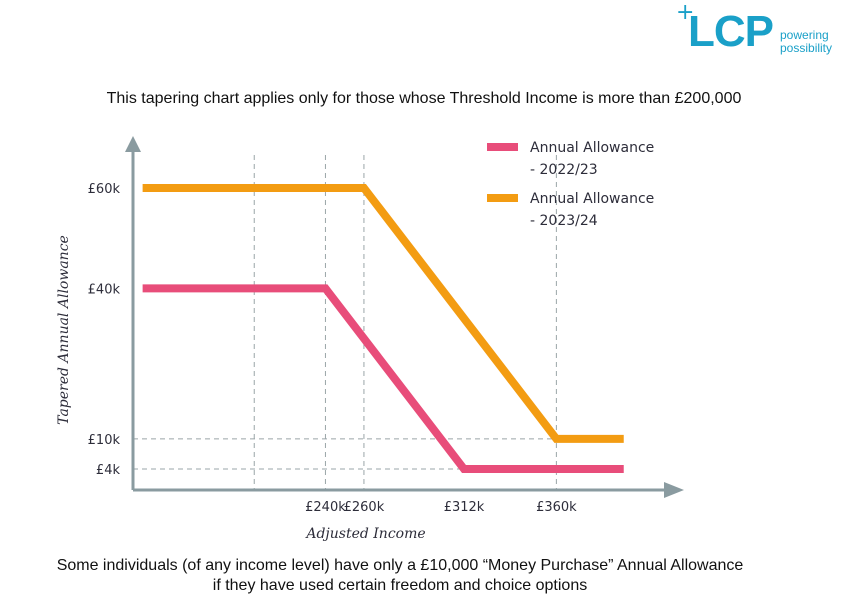  I want to click on y-axis-title: Tapered Annual Allowance, so click(64, 330).